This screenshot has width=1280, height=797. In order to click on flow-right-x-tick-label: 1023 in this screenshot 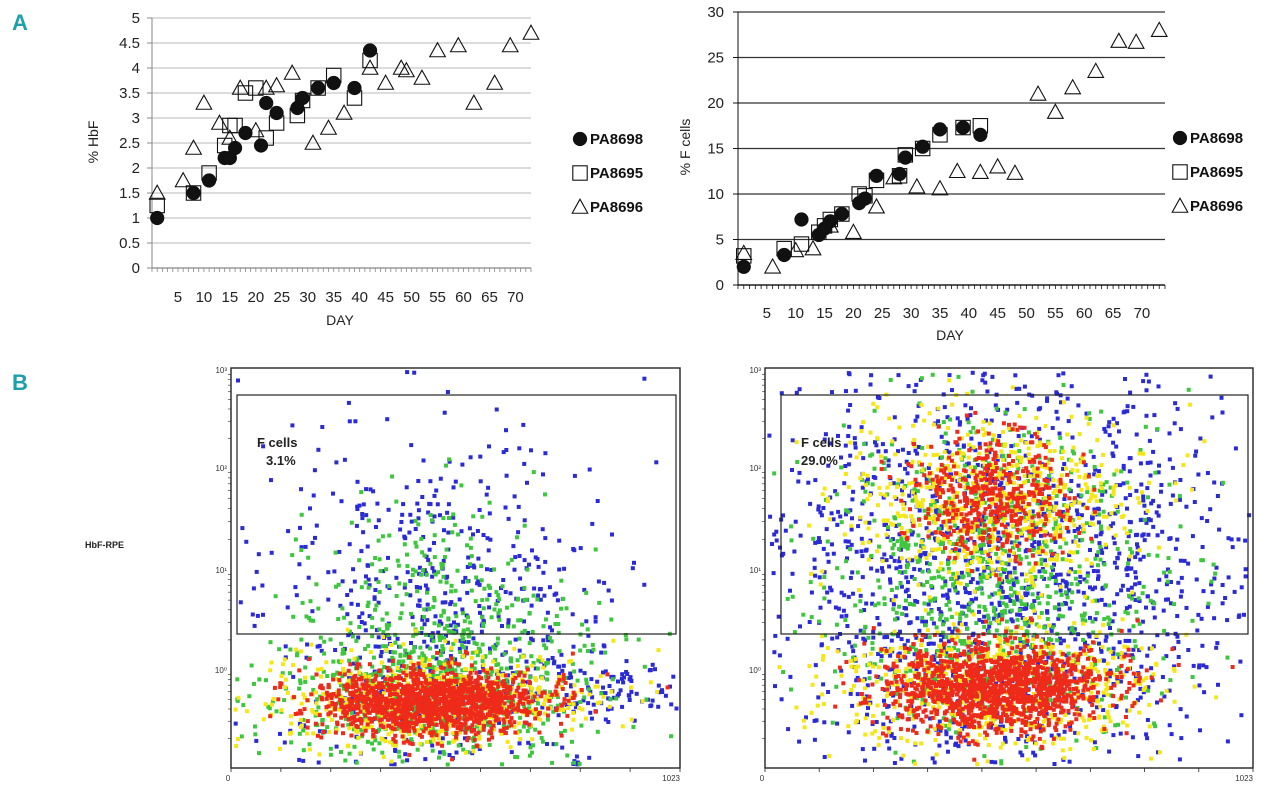, I will do `click(1244, 778)`.